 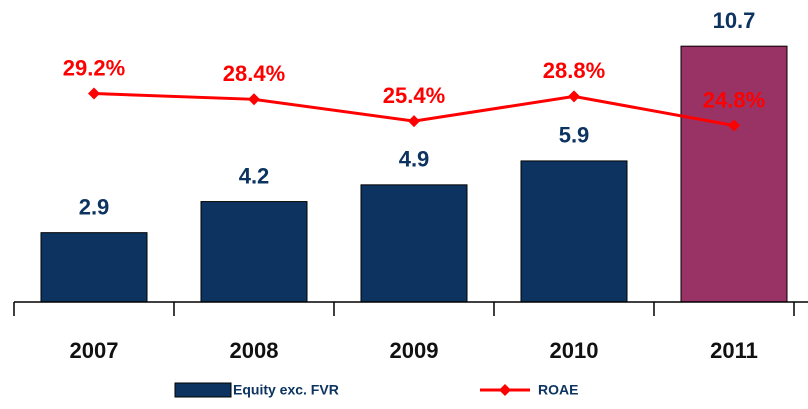 What do you see at coordinates (254, 350) in the screenshot?
I see `x-tick-label: 2008` at bounding box center [254, 350].